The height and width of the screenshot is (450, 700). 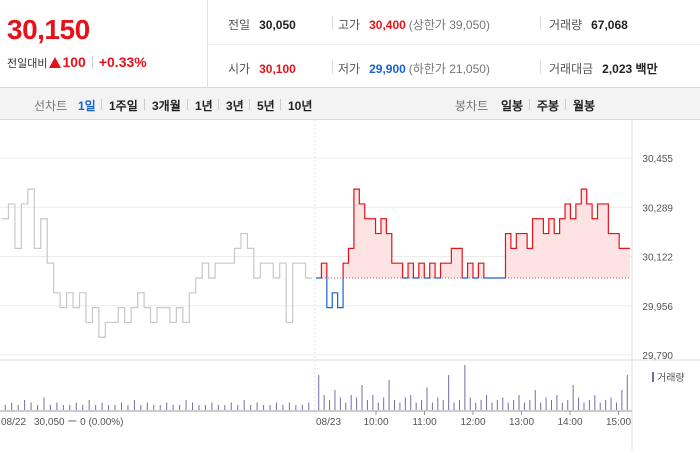 I want to click on stat-amount: 거래대금 2,023 백만, so click(x=603, y=68).